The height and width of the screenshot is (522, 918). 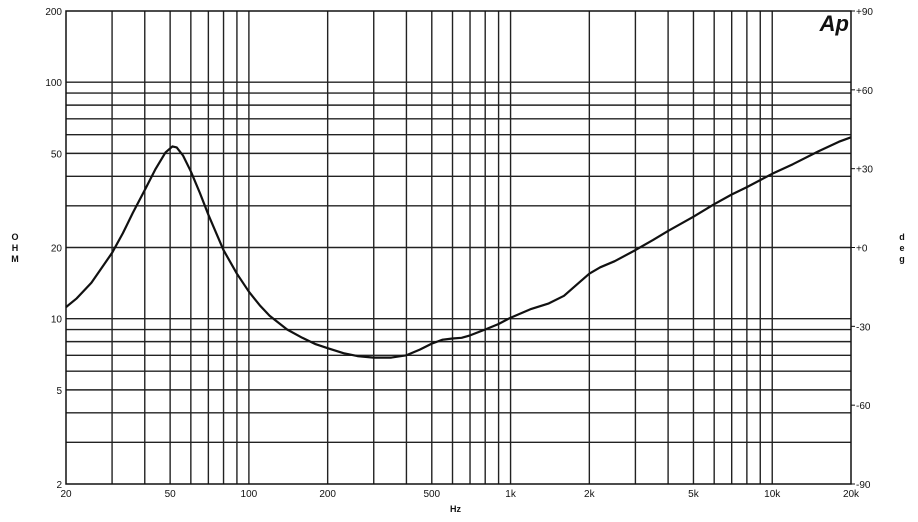 What do you see at coordinates (851, 494) in the screenshot?
I see `x-tick-label: 20k` at bounding box center [851, 494].